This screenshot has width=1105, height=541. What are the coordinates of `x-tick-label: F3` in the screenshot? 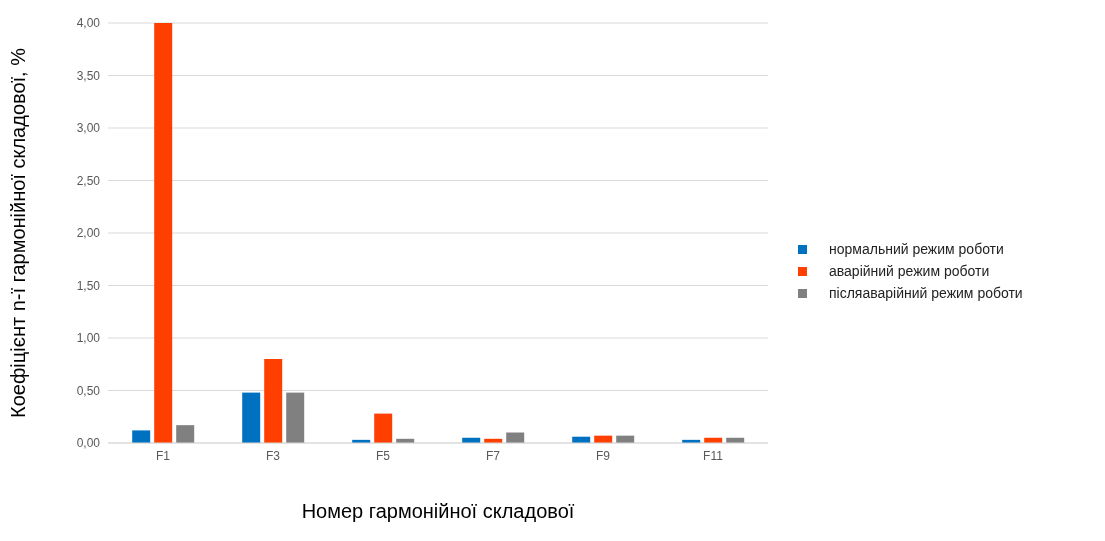 It's located at (273, 455).